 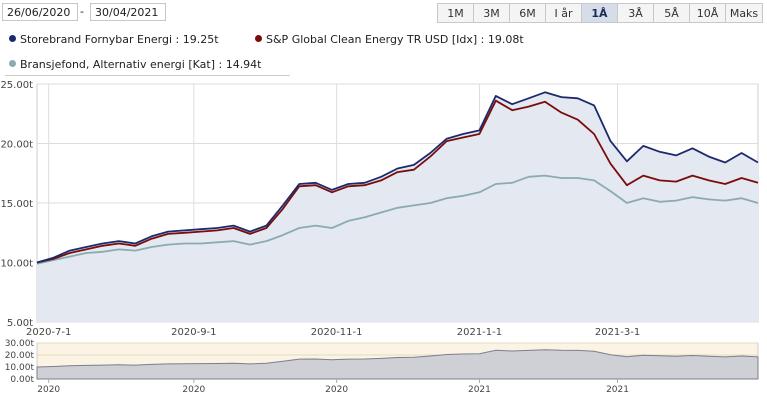 I want to click on date-to-input: 30/04/2021, so click(x=128, y=12).